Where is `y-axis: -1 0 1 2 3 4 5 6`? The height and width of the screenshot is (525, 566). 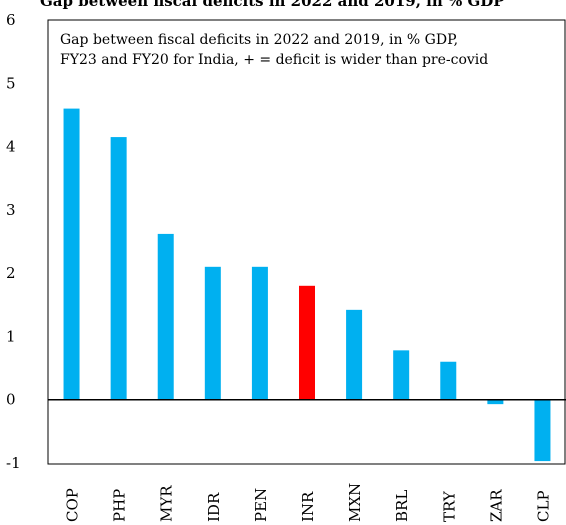
y-axis: -1 0 1 2 3 4 5 6 is located at coordinates (13, 241).